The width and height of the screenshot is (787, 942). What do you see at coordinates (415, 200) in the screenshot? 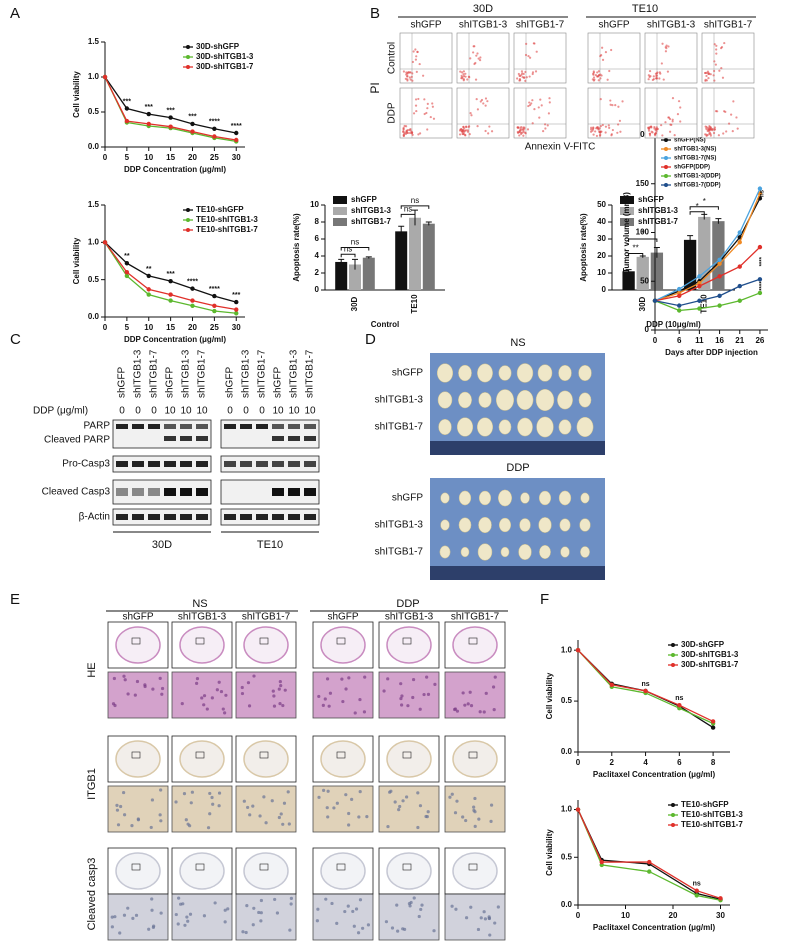
I see `significance: ns` at bounding box center [415, 200].